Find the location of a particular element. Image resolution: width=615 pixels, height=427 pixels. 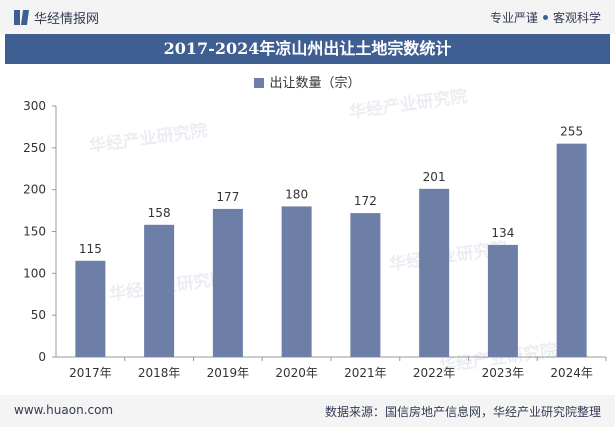

y-tick-label: 0 is located at coordinates (42, 357).